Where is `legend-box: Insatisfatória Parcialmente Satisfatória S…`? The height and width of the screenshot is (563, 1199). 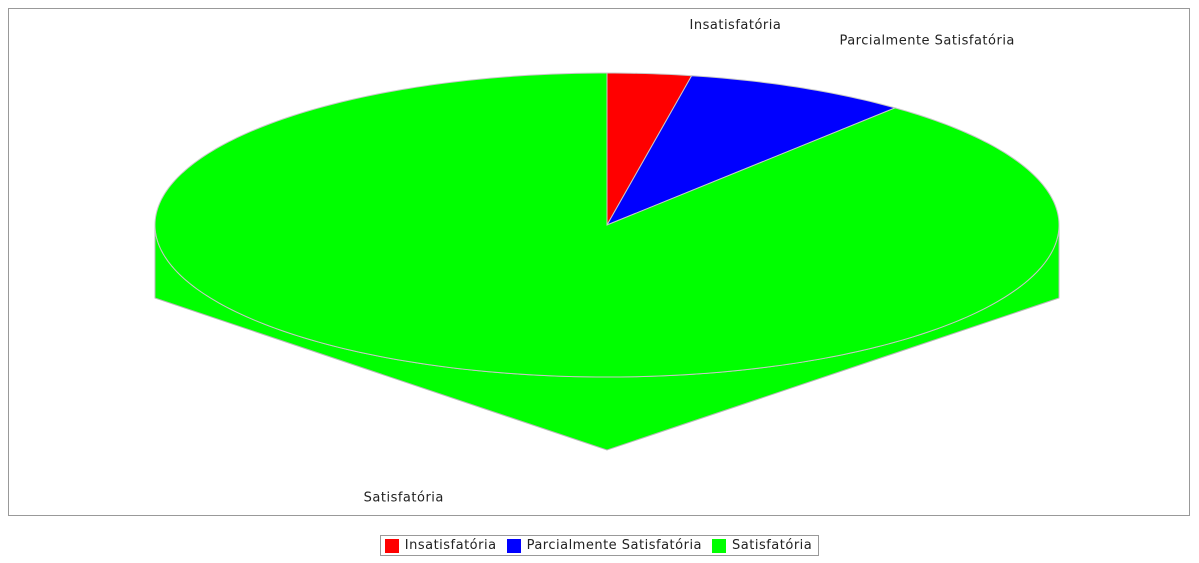 legend-box: Insatisfatória Parcialmente Satisfatória S… is located at coordinates (599, 545).